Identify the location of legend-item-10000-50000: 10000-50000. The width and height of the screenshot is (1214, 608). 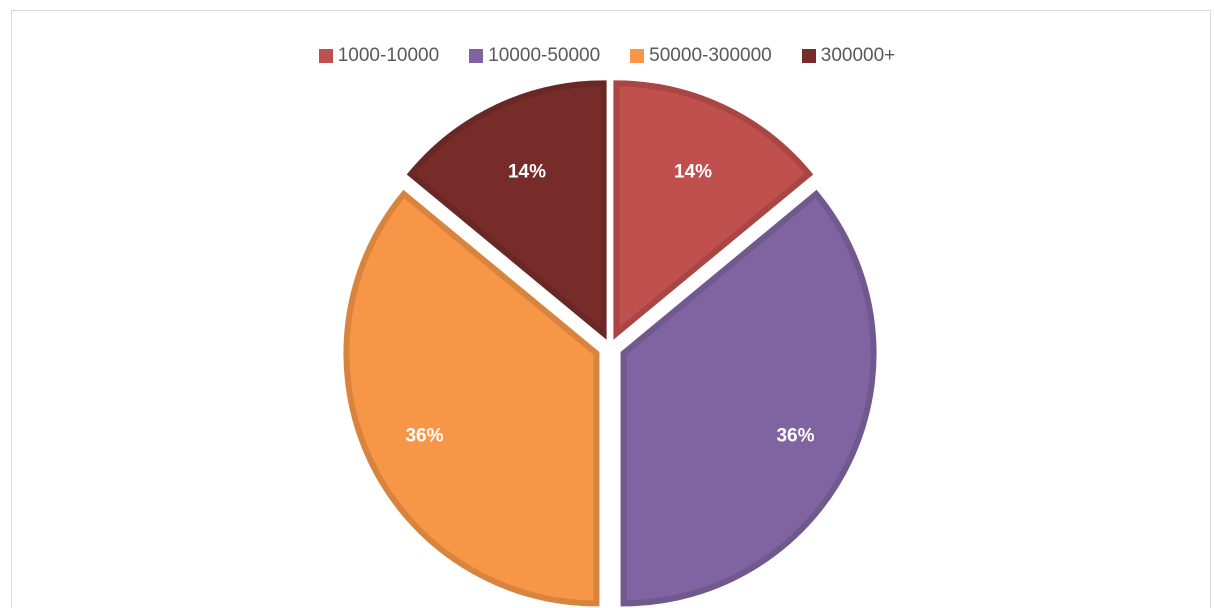
(534, 56).